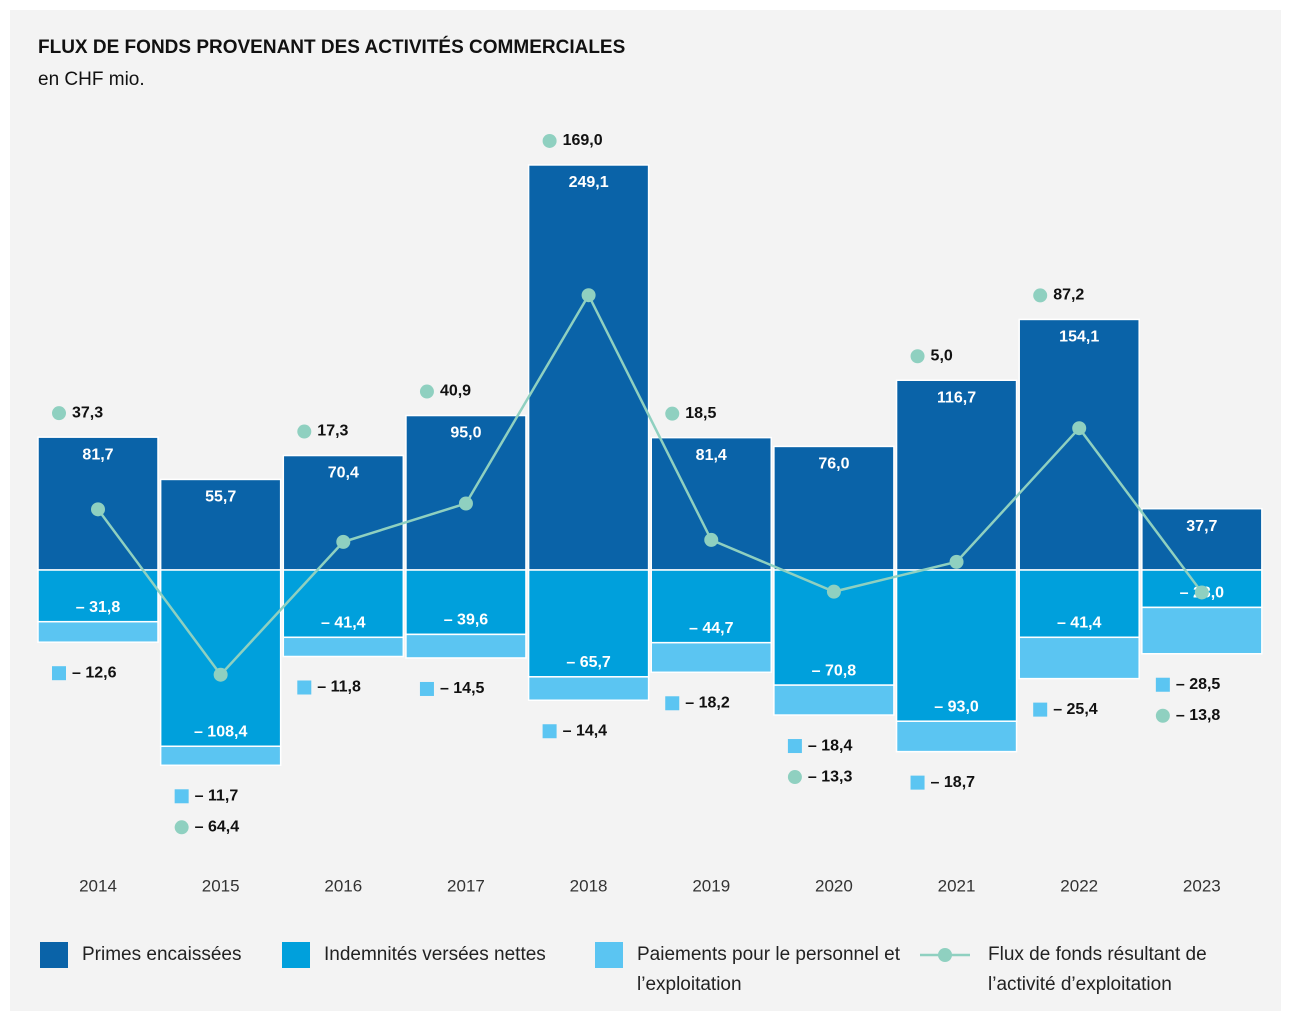 This screenshot has width=1291, height=1021. I want to click on data-label: – 31,8, so click(98, 607).